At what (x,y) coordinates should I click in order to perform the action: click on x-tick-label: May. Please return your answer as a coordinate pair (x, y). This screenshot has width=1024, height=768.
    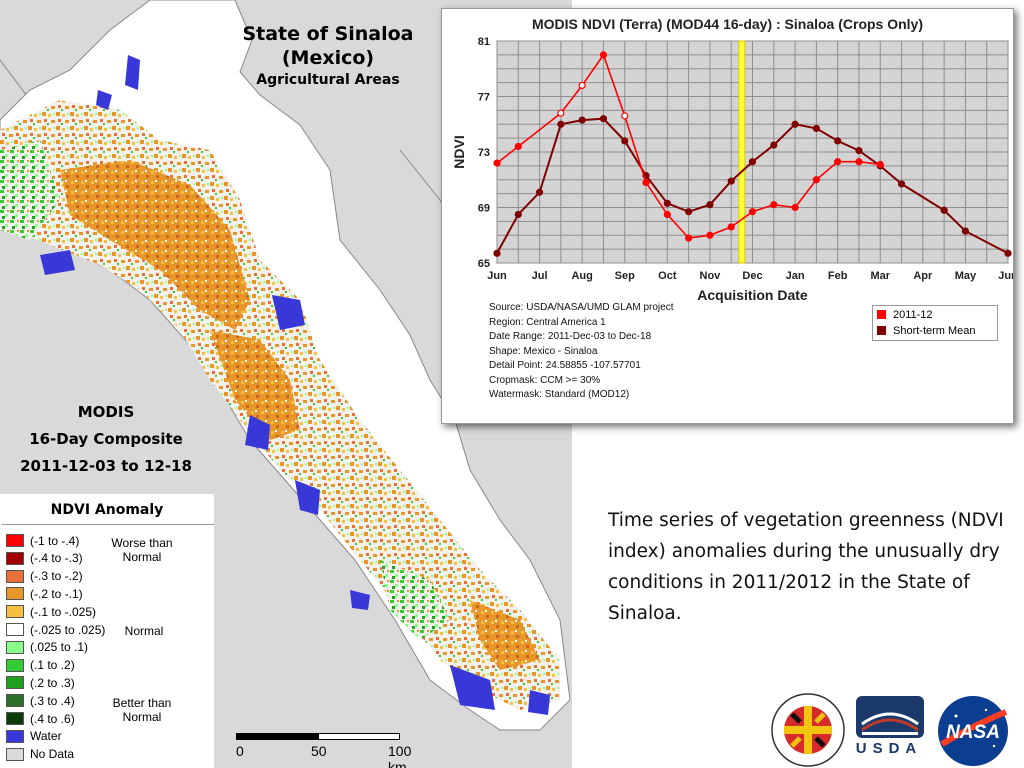
    Looking at the image, I should click on (966, 276).